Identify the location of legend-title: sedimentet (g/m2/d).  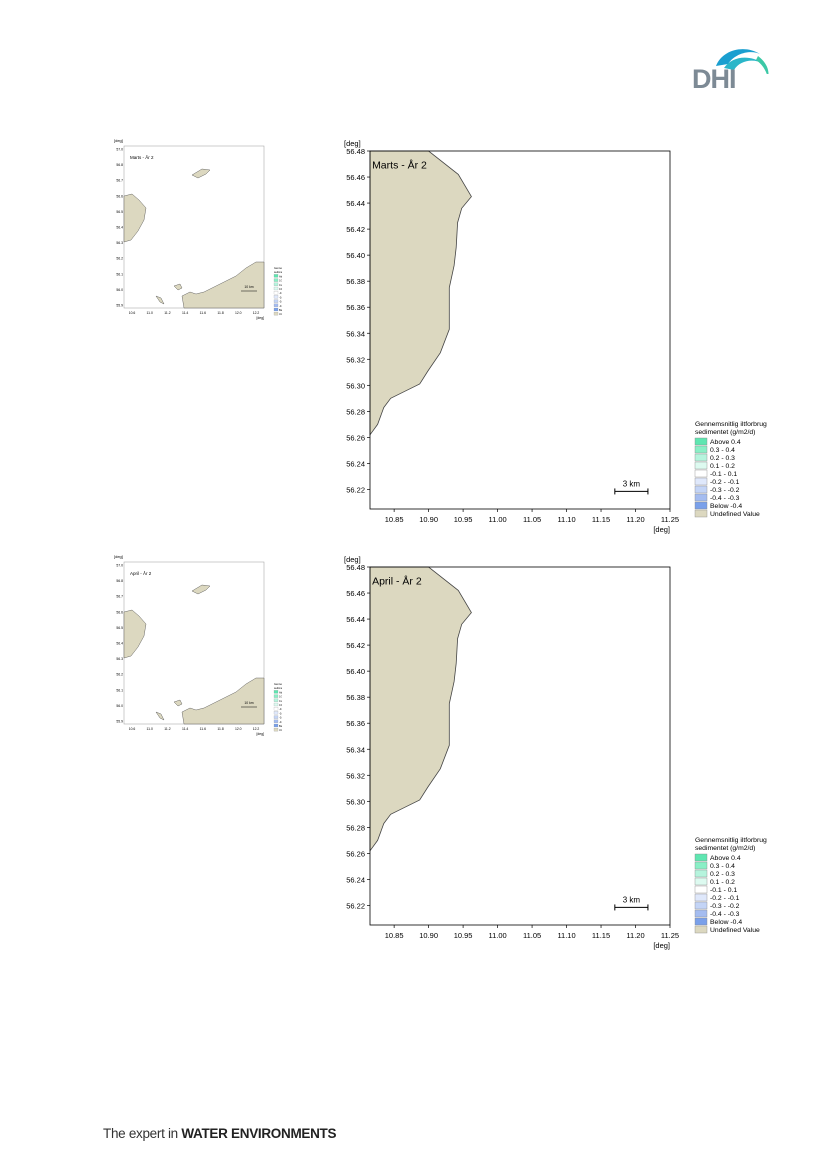
(725, 432).